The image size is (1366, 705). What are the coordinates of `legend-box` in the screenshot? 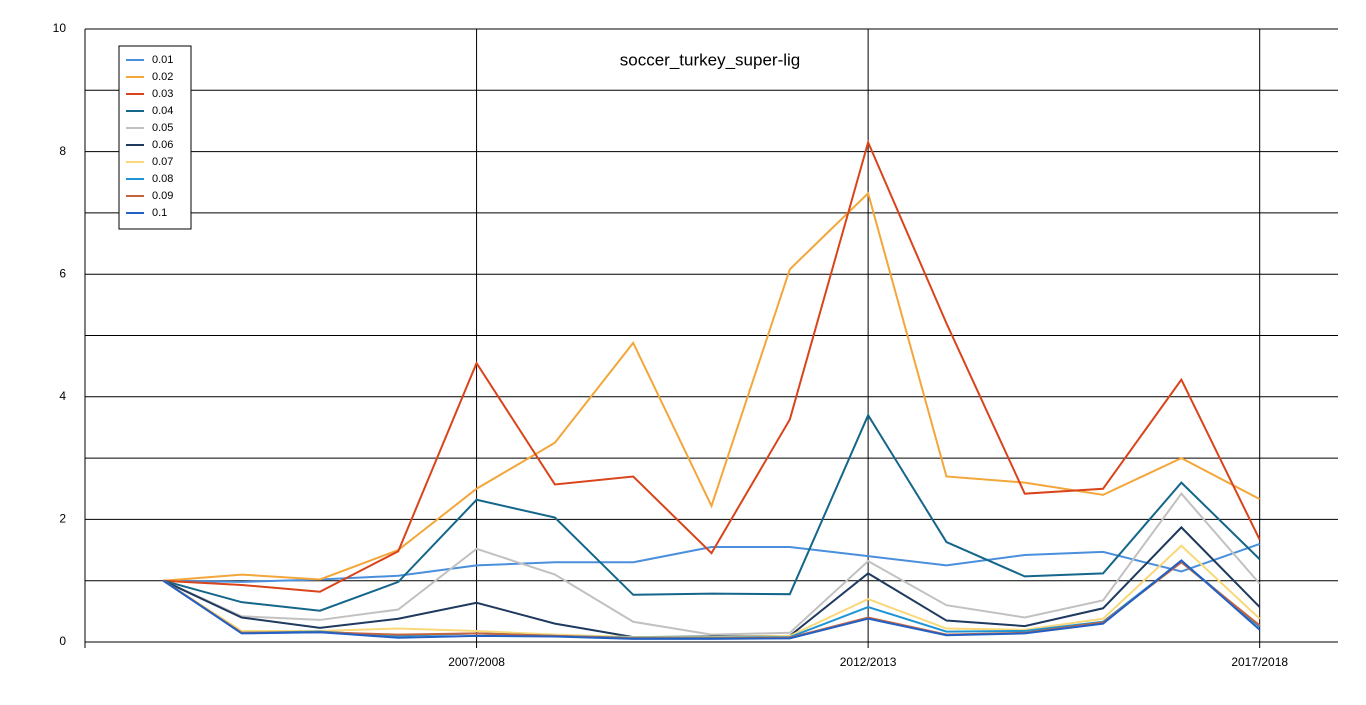 It's located at (155, 137).